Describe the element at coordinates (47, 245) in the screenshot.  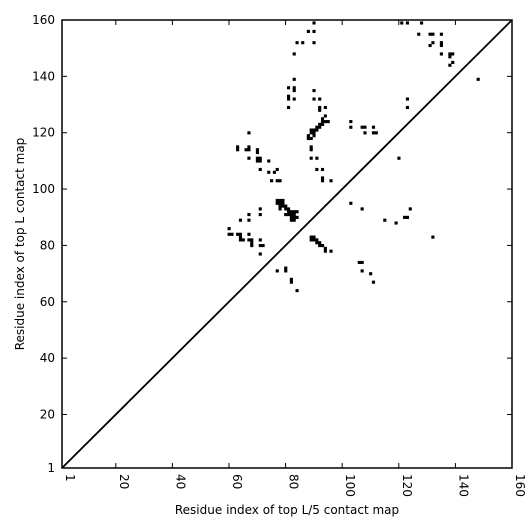
I see `y-tick-label: 80` at that location.